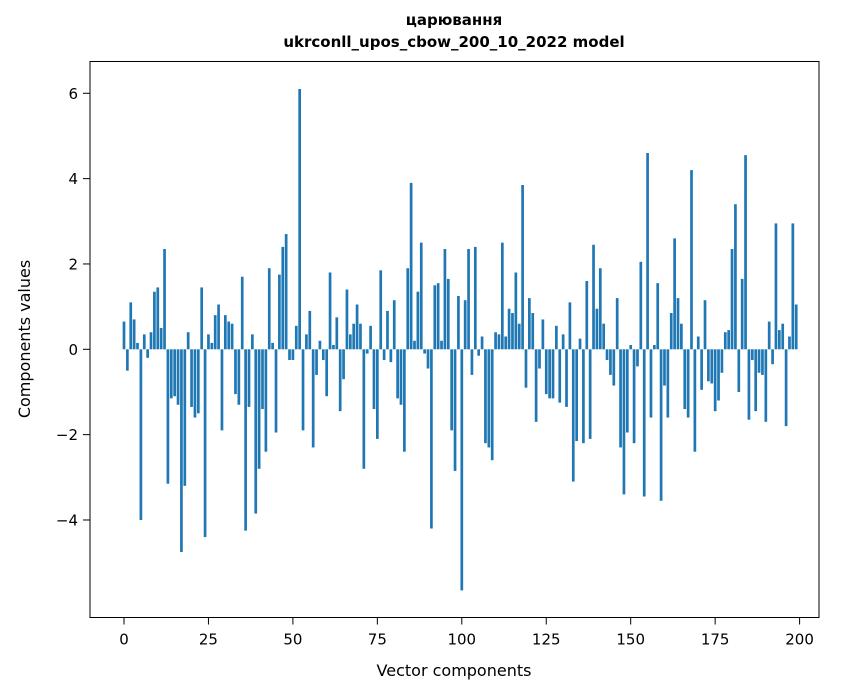 This screenshot has height=700, width=847. What do you see at coordinates (73, 94) in the screenshot?
I see `y-tick-label: 6` at bounding box center [73, 94].